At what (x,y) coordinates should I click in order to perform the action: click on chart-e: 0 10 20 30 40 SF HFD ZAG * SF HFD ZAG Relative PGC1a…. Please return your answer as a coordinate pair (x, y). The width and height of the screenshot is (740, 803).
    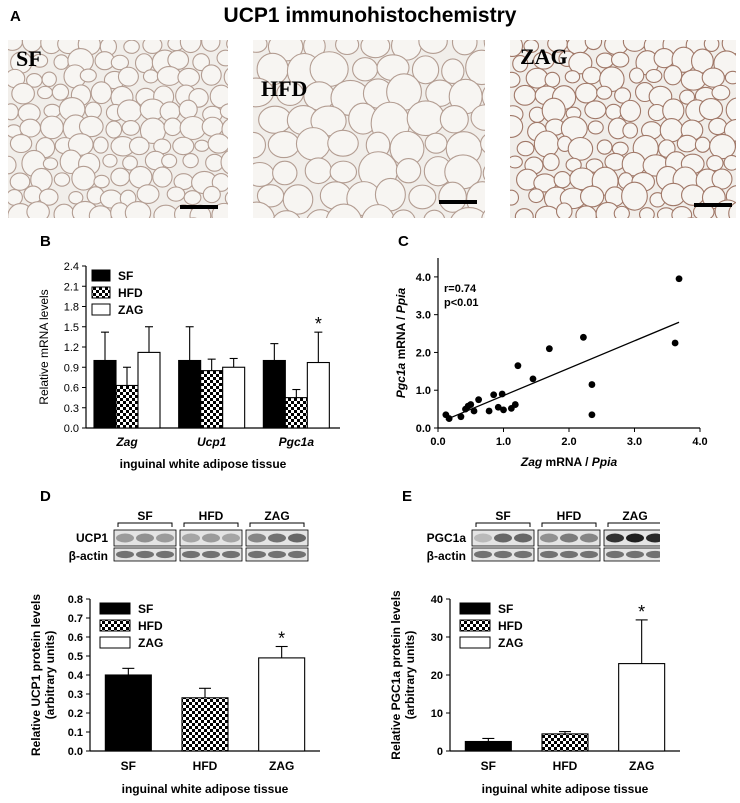
    Looking at the image, I should click on (534, 693).